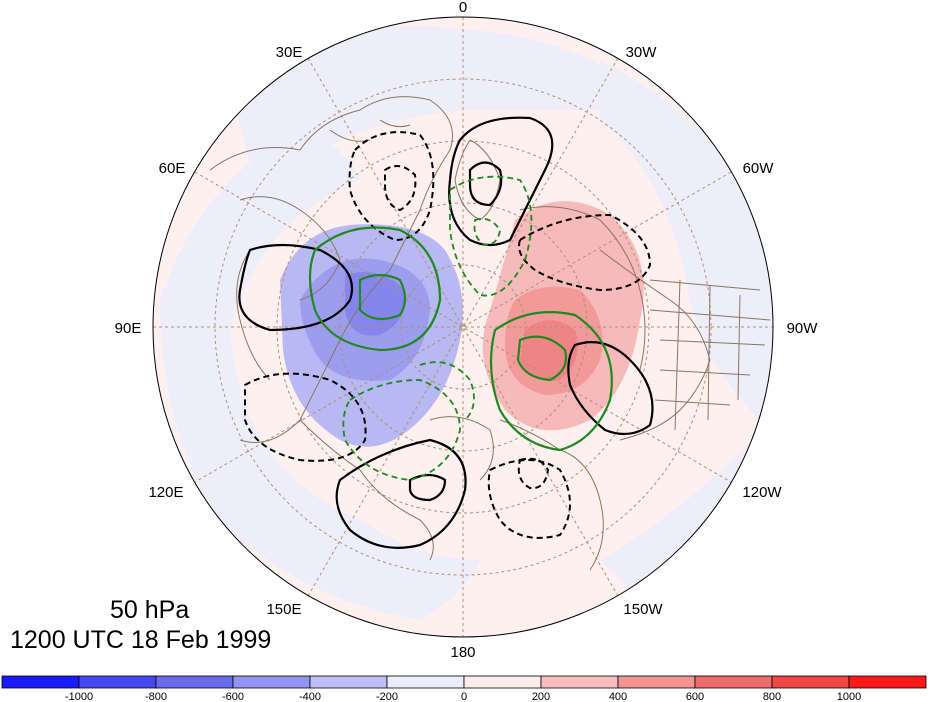 The image size is (928, 702). What do you see at coordinates (772, 696) in the screenshot?
I see `colorbar-tick-label: 800` at bounding box center [772, 696].